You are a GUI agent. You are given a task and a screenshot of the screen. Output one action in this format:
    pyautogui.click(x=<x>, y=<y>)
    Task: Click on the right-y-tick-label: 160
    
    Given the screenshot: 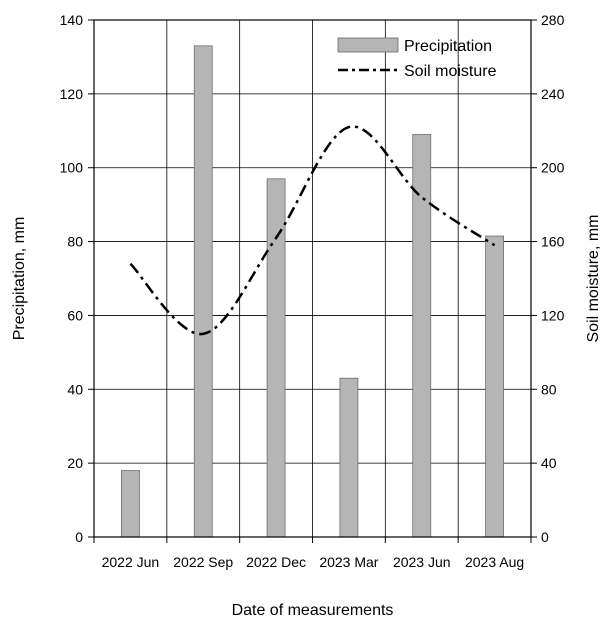 What is the action you would take?
    pyautogui.click(x=553, y=242)
    